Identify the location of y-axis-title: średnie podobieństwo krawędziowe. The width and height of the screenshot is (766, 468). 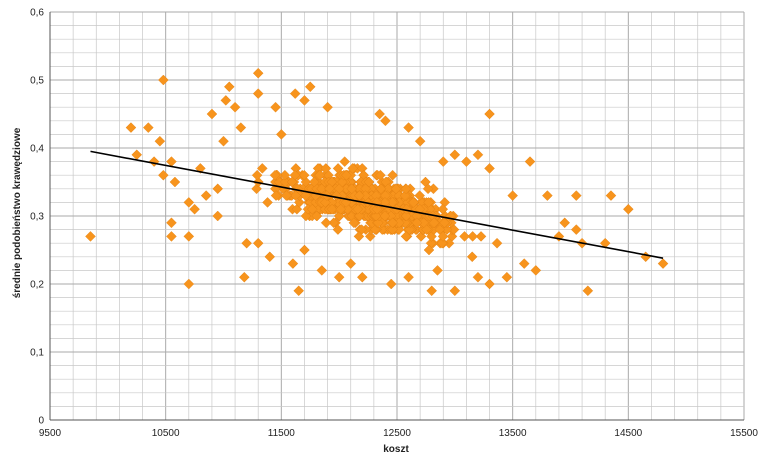
(17, 212).